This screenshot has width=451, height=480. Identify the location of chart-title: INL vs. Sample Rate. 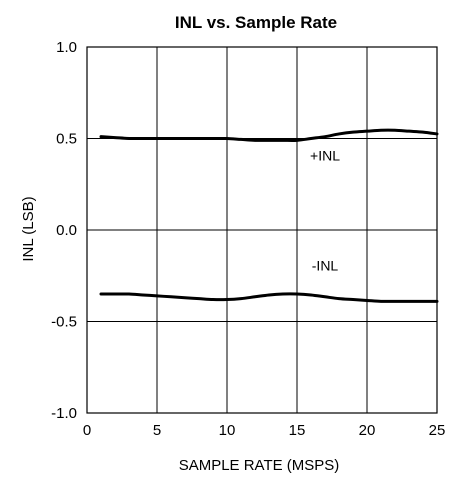
(256, 22).